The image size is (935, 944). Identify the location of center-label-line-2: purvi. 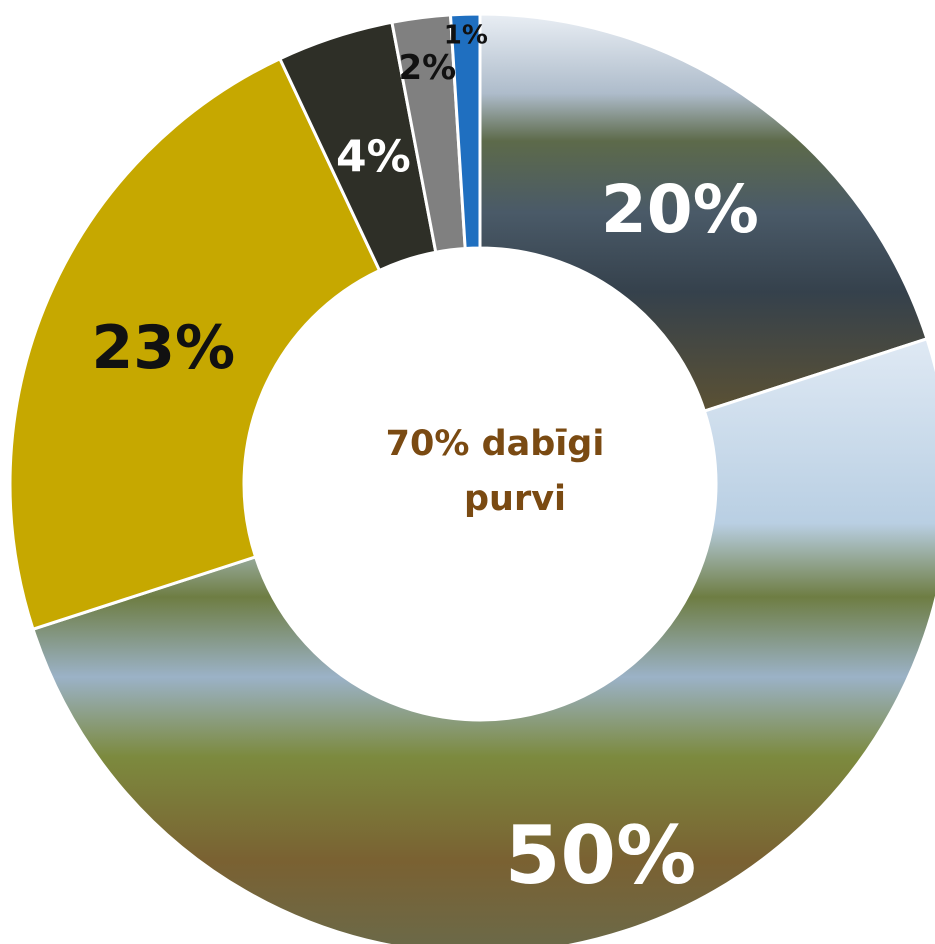
(515, 499).